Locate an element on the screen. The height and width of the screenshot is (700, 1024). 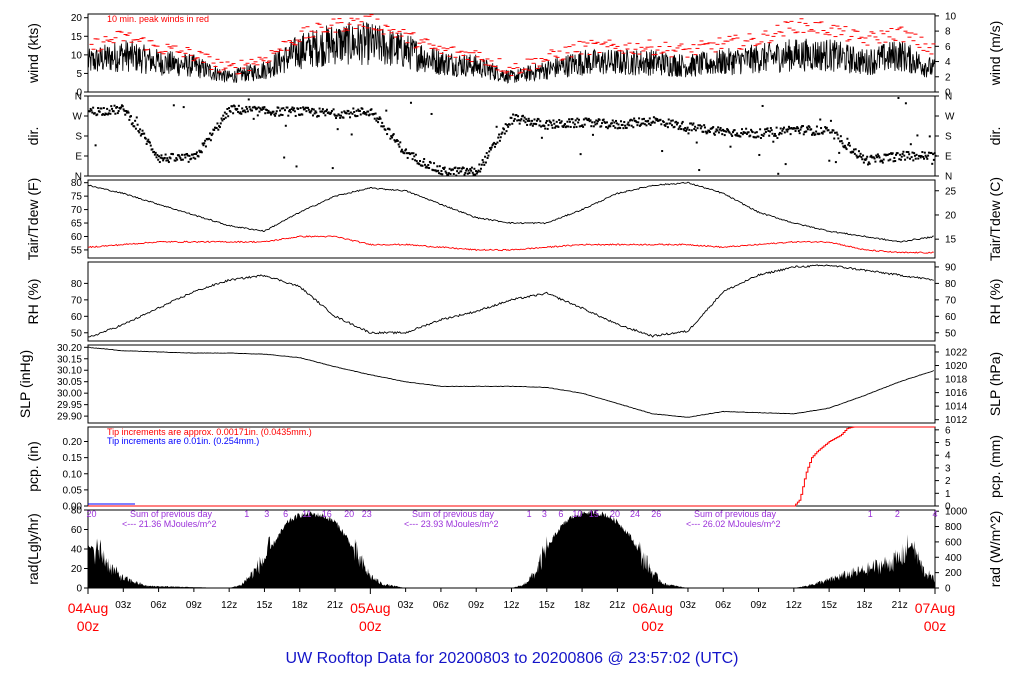
temp-panel-frame is located at coordinates (511, 219).